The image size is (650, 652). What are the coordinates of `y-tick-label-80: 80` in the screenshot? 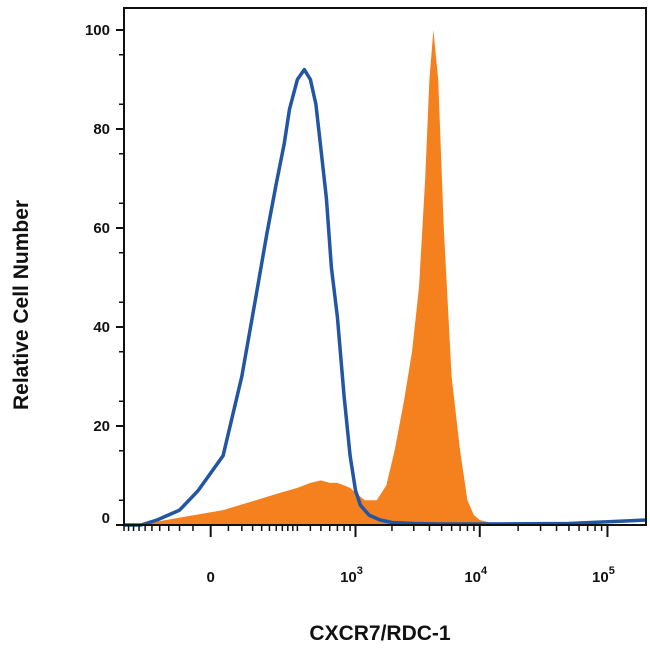 It's located at (101, 129).